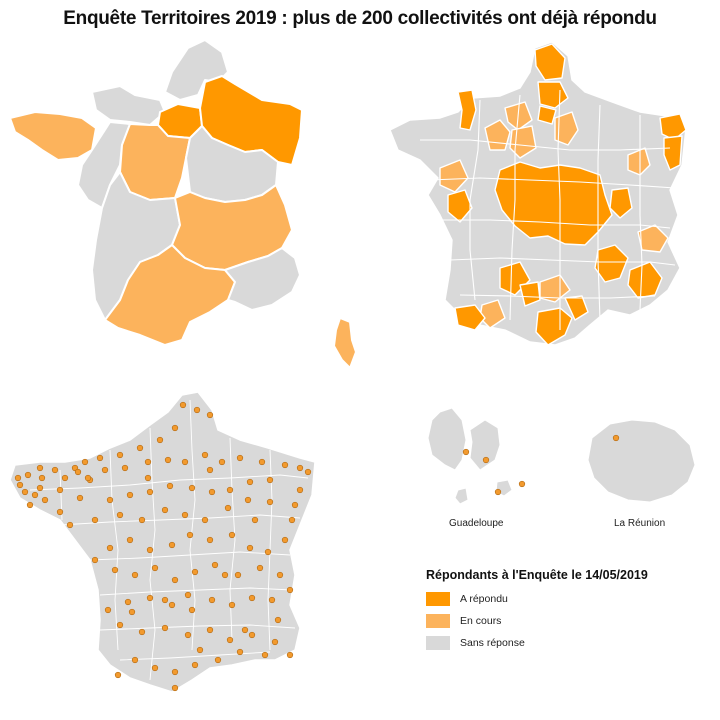 The height and width of the screenshot is (720, 720). Describe the element at coordinates (128, 105) in the screenshot. I see `region-normandie` at that location.